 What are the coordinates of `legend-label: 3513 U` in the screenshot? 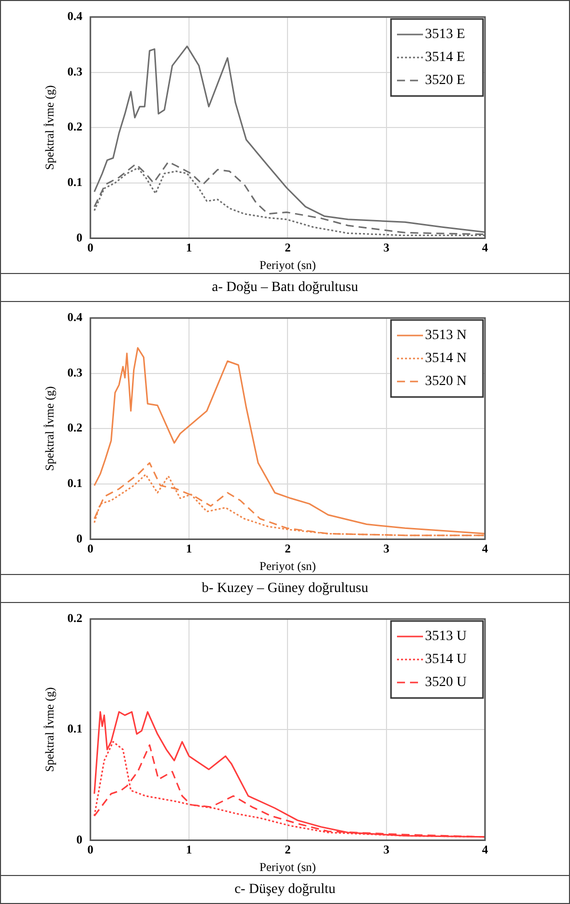 It's located at (446, 636).